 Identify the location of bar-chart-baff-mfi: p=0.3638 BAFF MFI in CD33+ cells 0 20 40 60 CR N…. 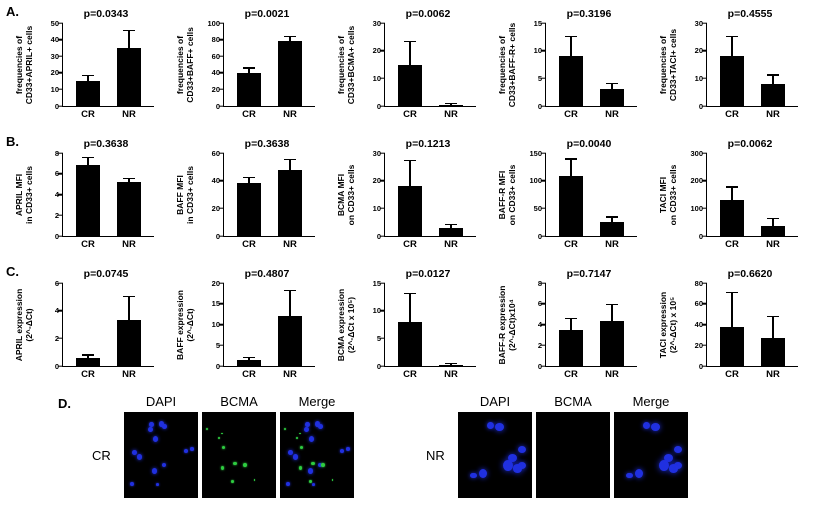
(251, 199).